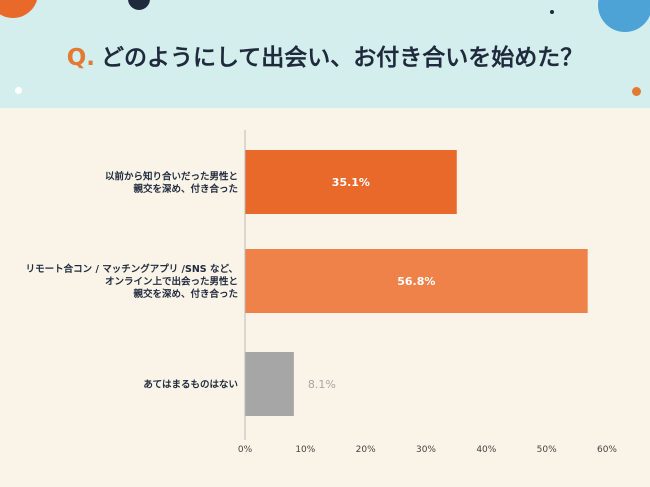 The height and width of the screenshot is (487, 650). I want to click on category-label-3-line-1: あてはまるものはない, so click(190, 385).